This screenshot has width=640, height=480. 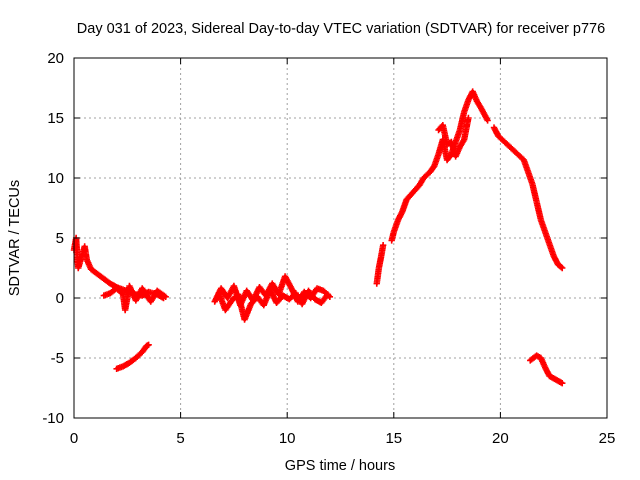 What do you see at coordinates (439, 166) in the screenshot?
I see `series-arc7` at bounding box center [439, 166].